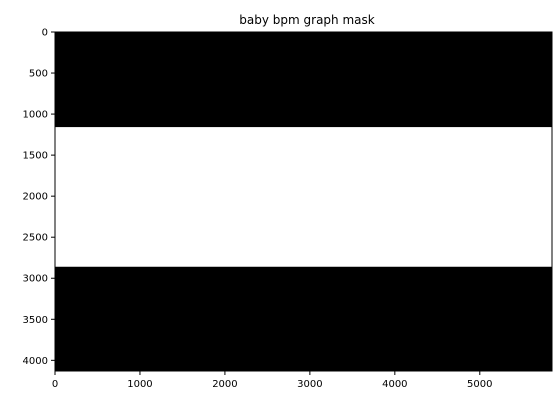 Image resolution: width=560 pixels, height=420 pixels. Describe the element at coordinates (55, 384) in the screenshot. I see `x-tick-label: 0` at that location.